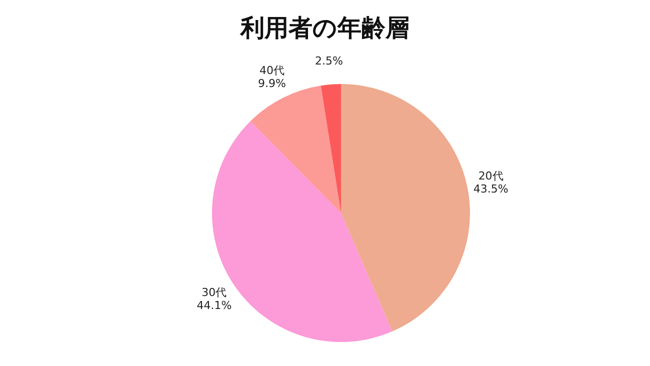  I want to click on data-label: 2.5%, so click(329, 60).